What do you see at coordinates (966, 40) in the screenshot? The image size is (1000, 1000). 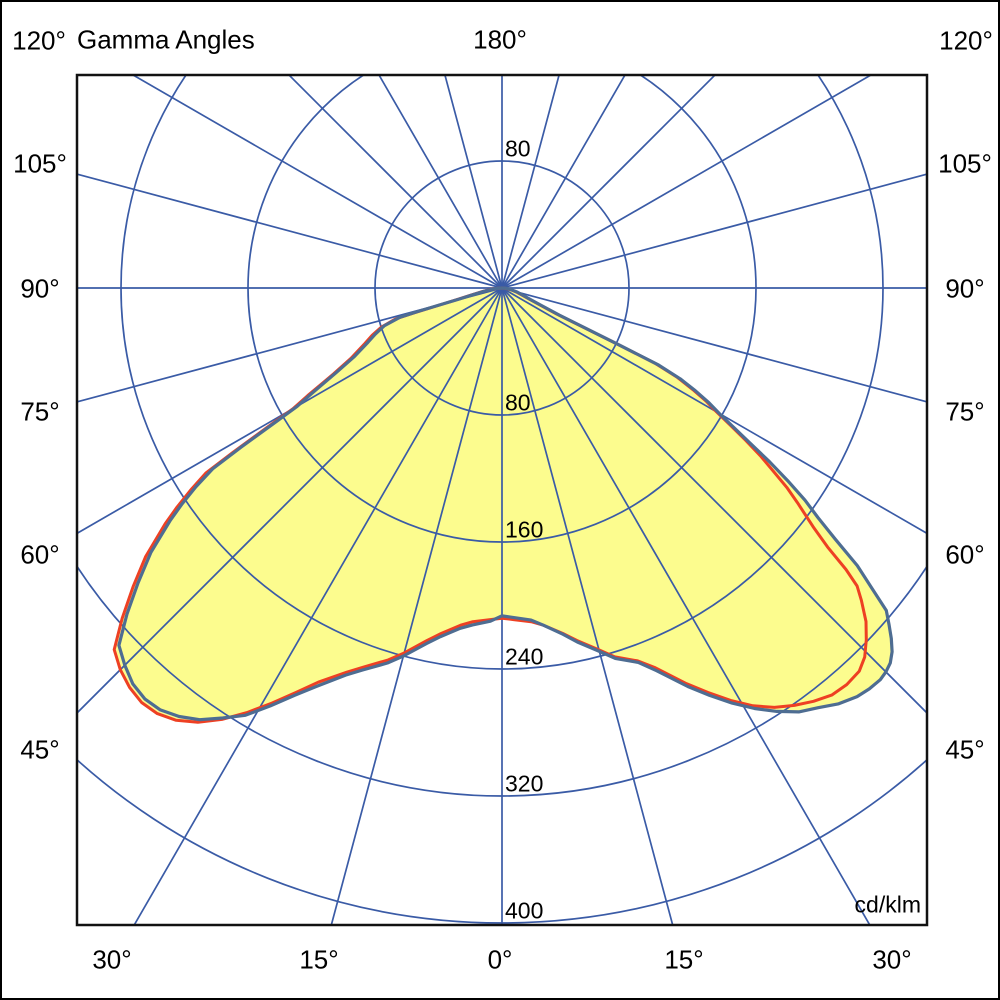 I see `gamma-120-label-top-right: 120°` at bounding box center [966, 40].